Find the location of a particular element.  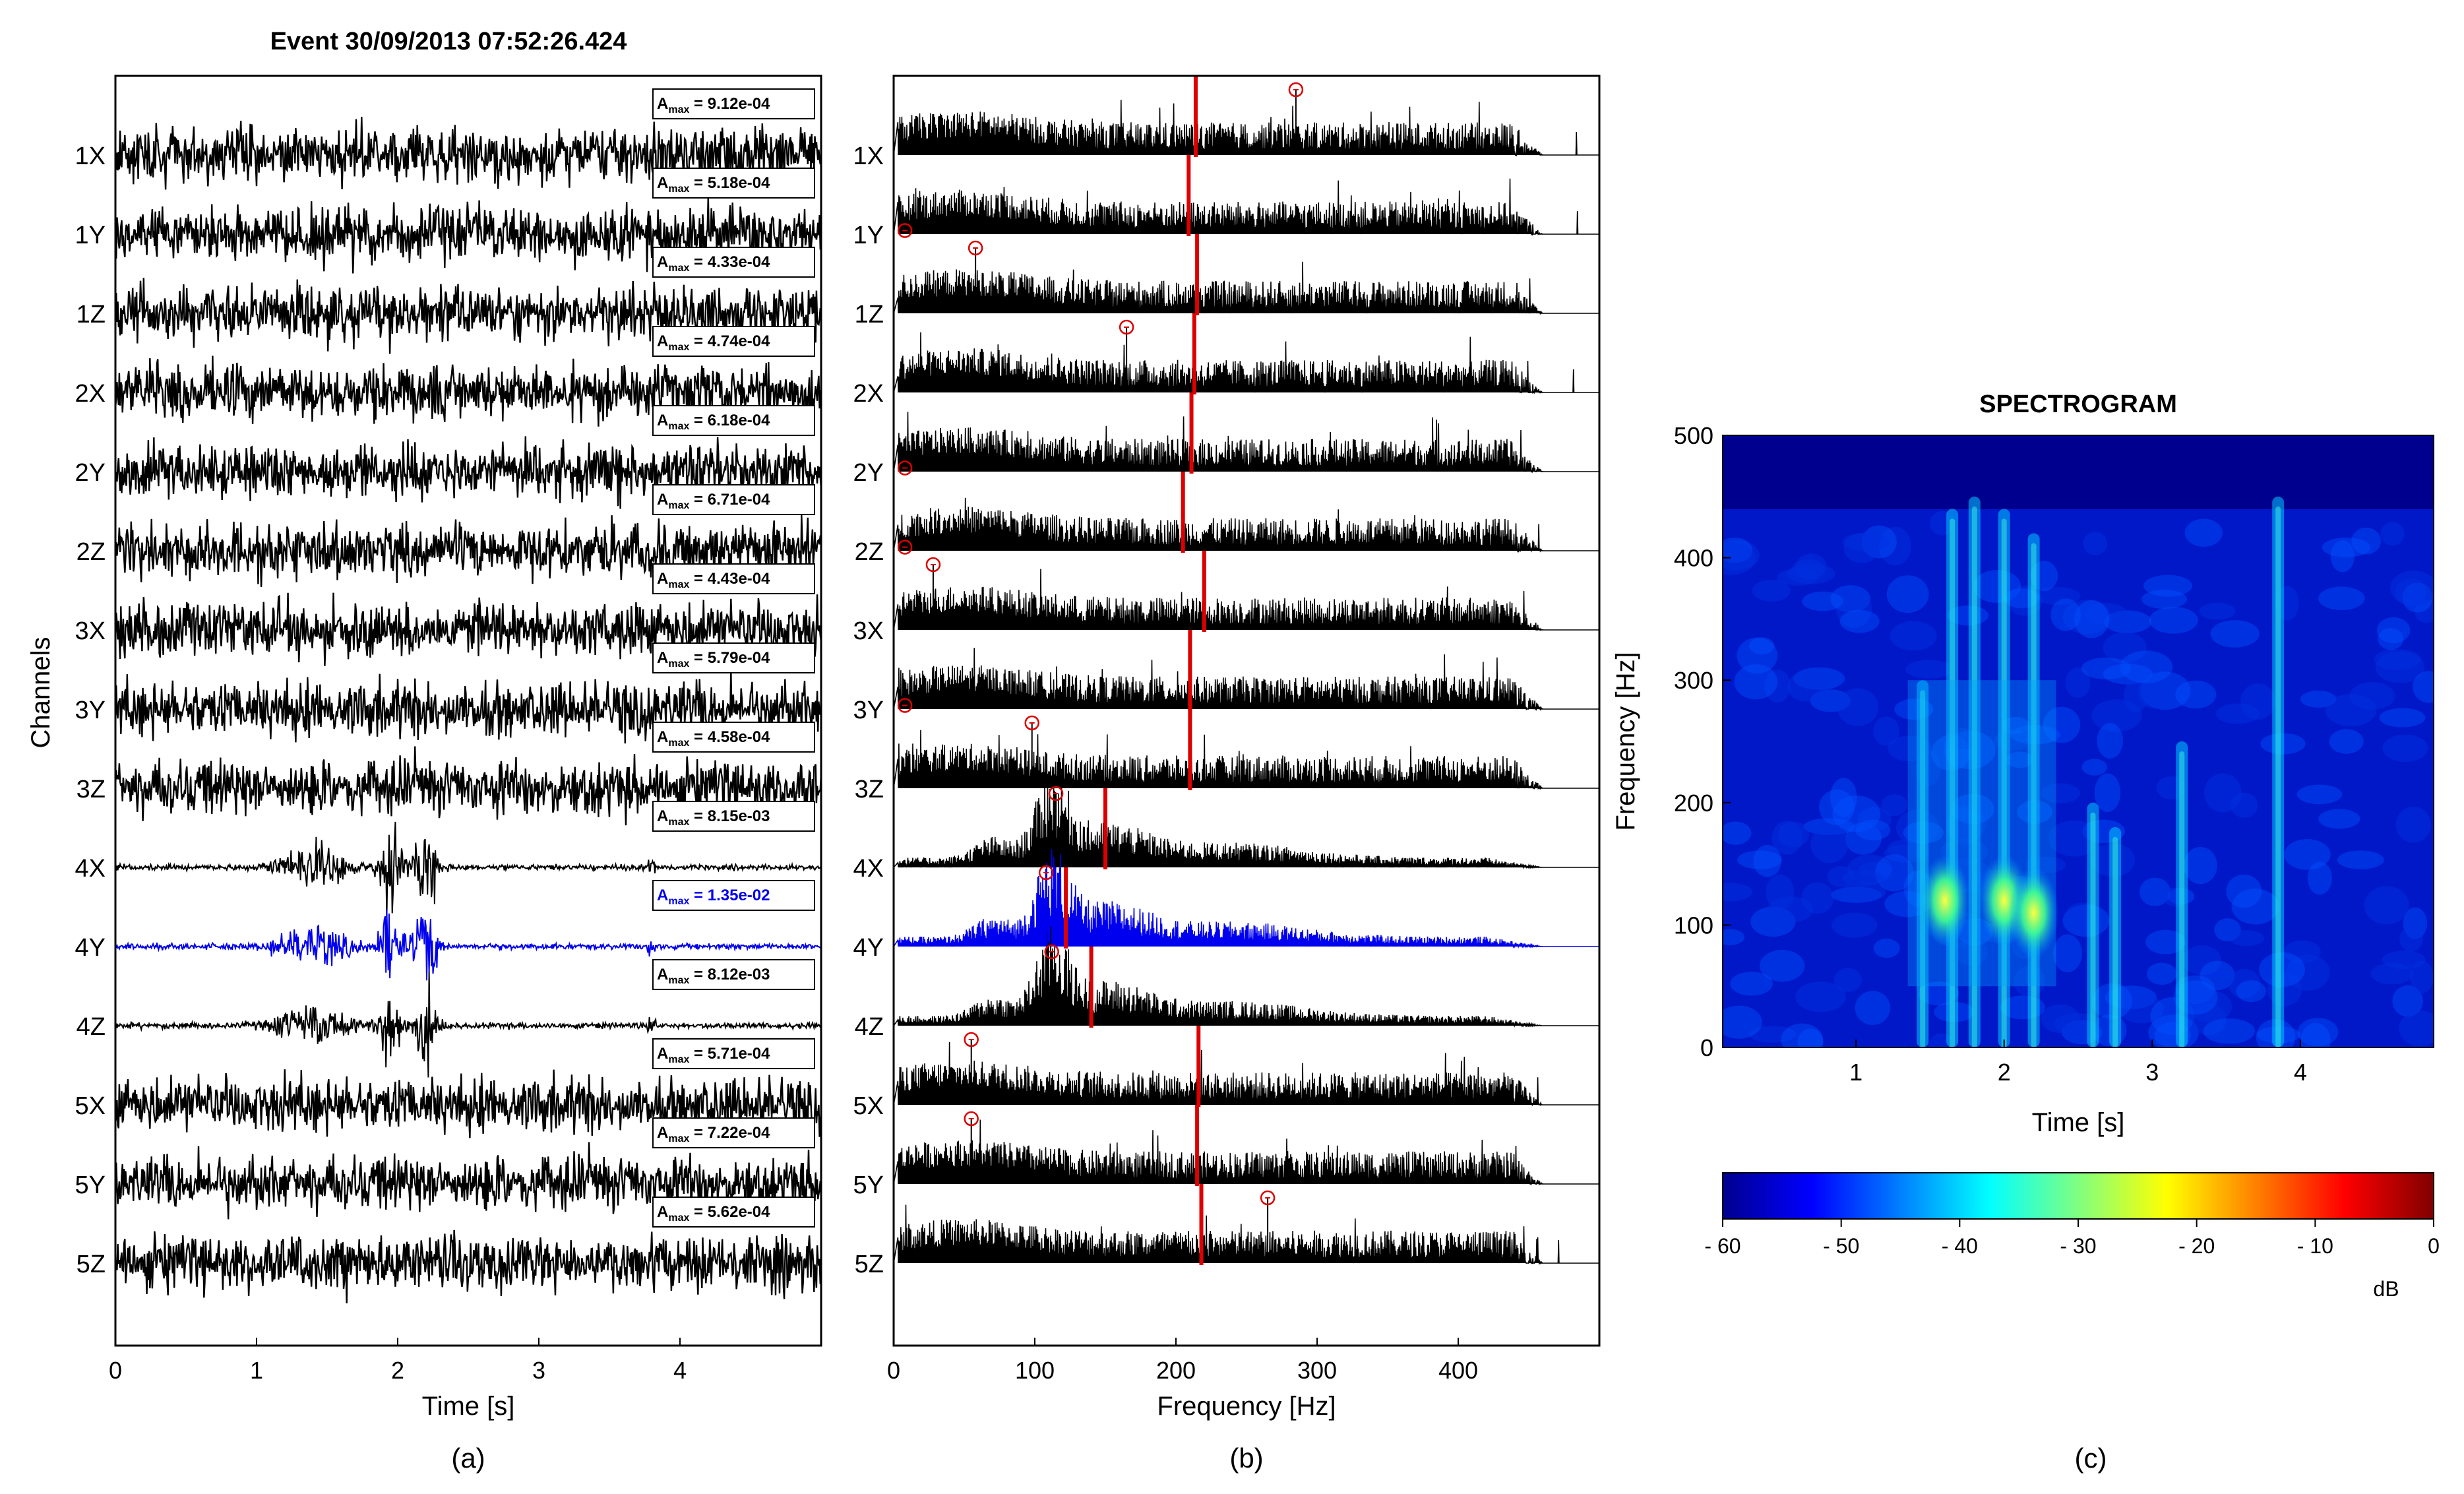

peak-marker-3Z is located at coordinates (1031, 723).